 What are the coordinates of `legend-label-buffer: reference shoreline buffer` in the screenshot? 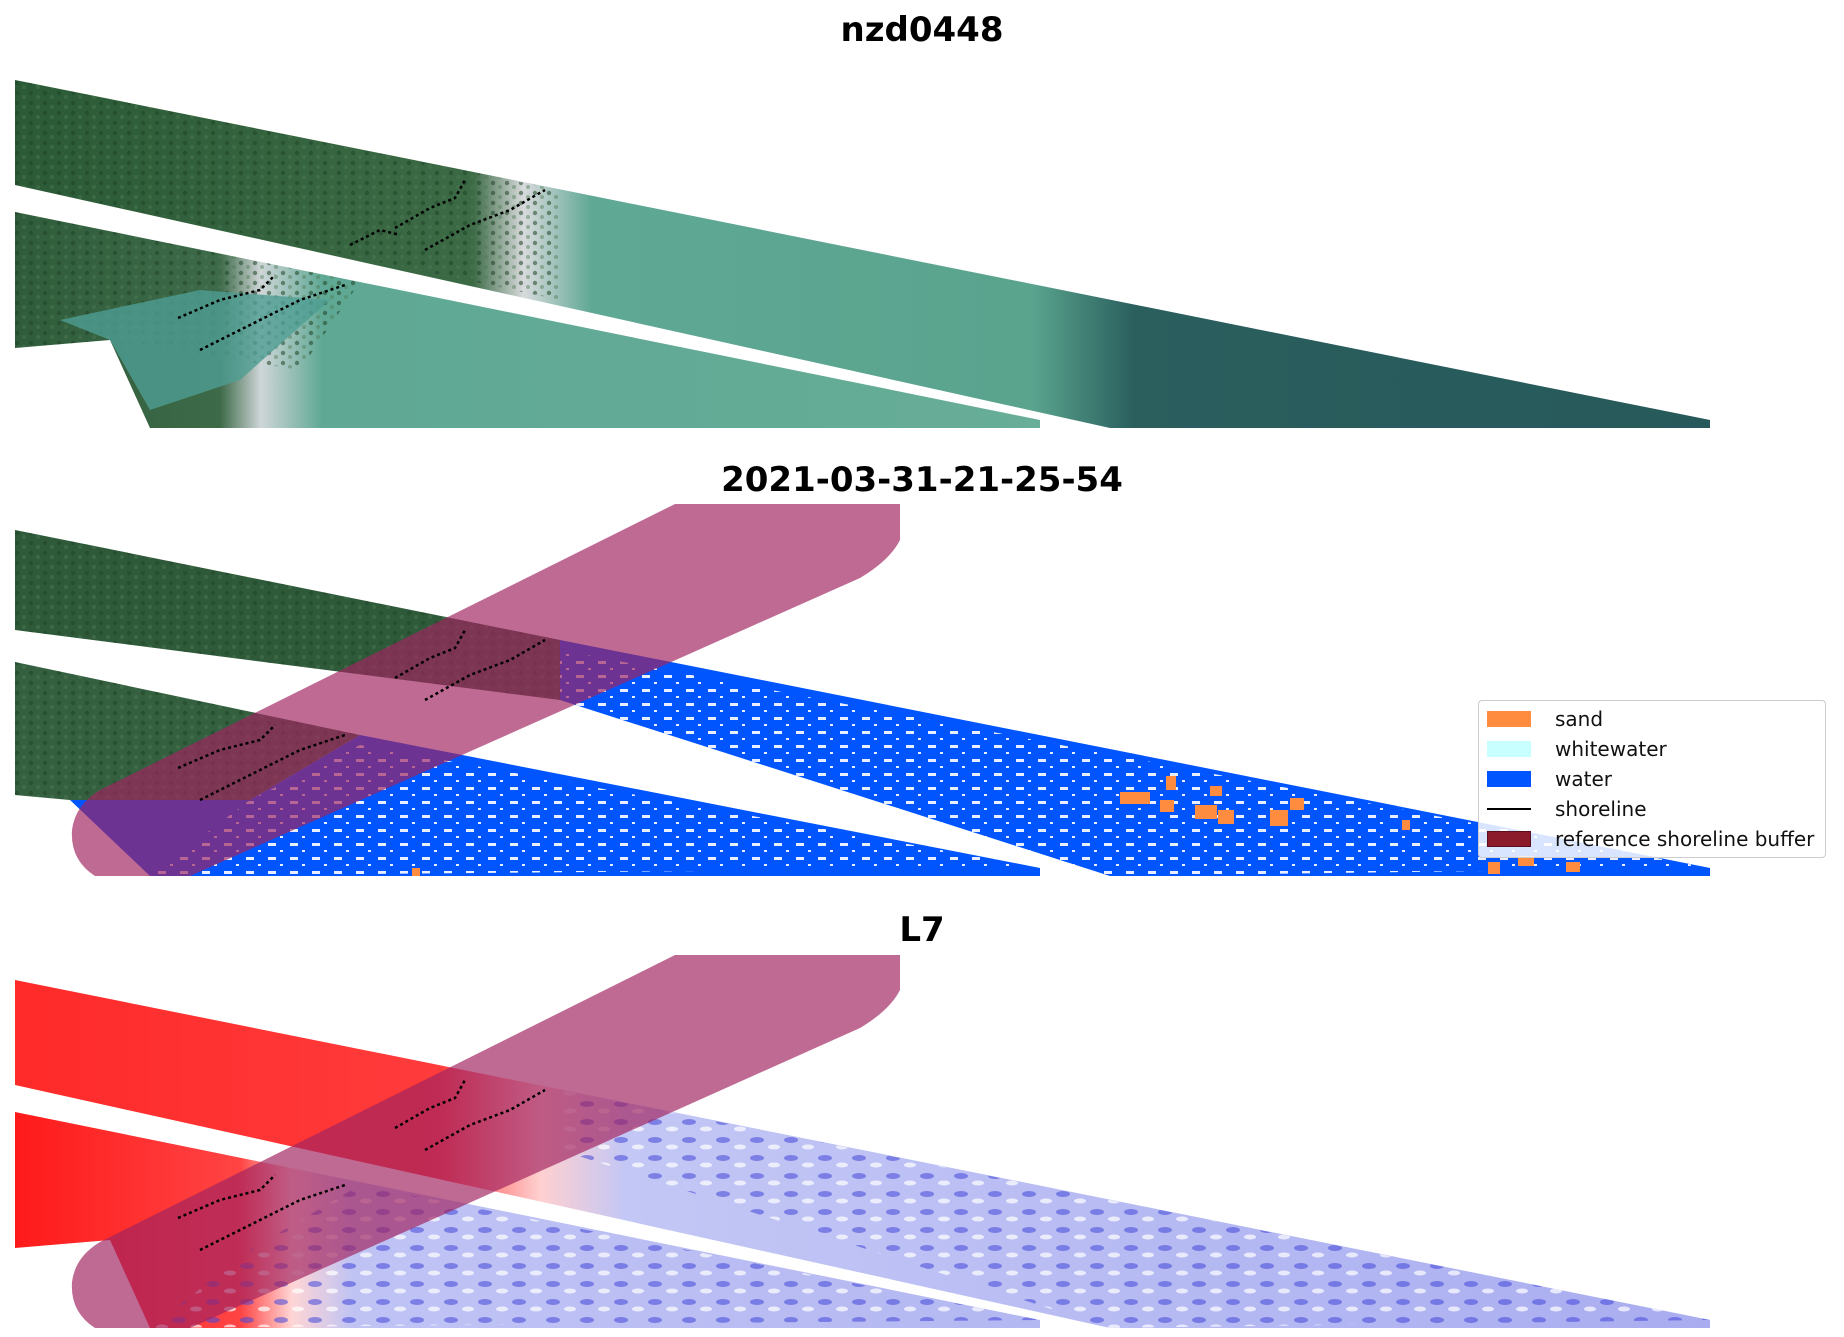 It's located at (1685, 839).